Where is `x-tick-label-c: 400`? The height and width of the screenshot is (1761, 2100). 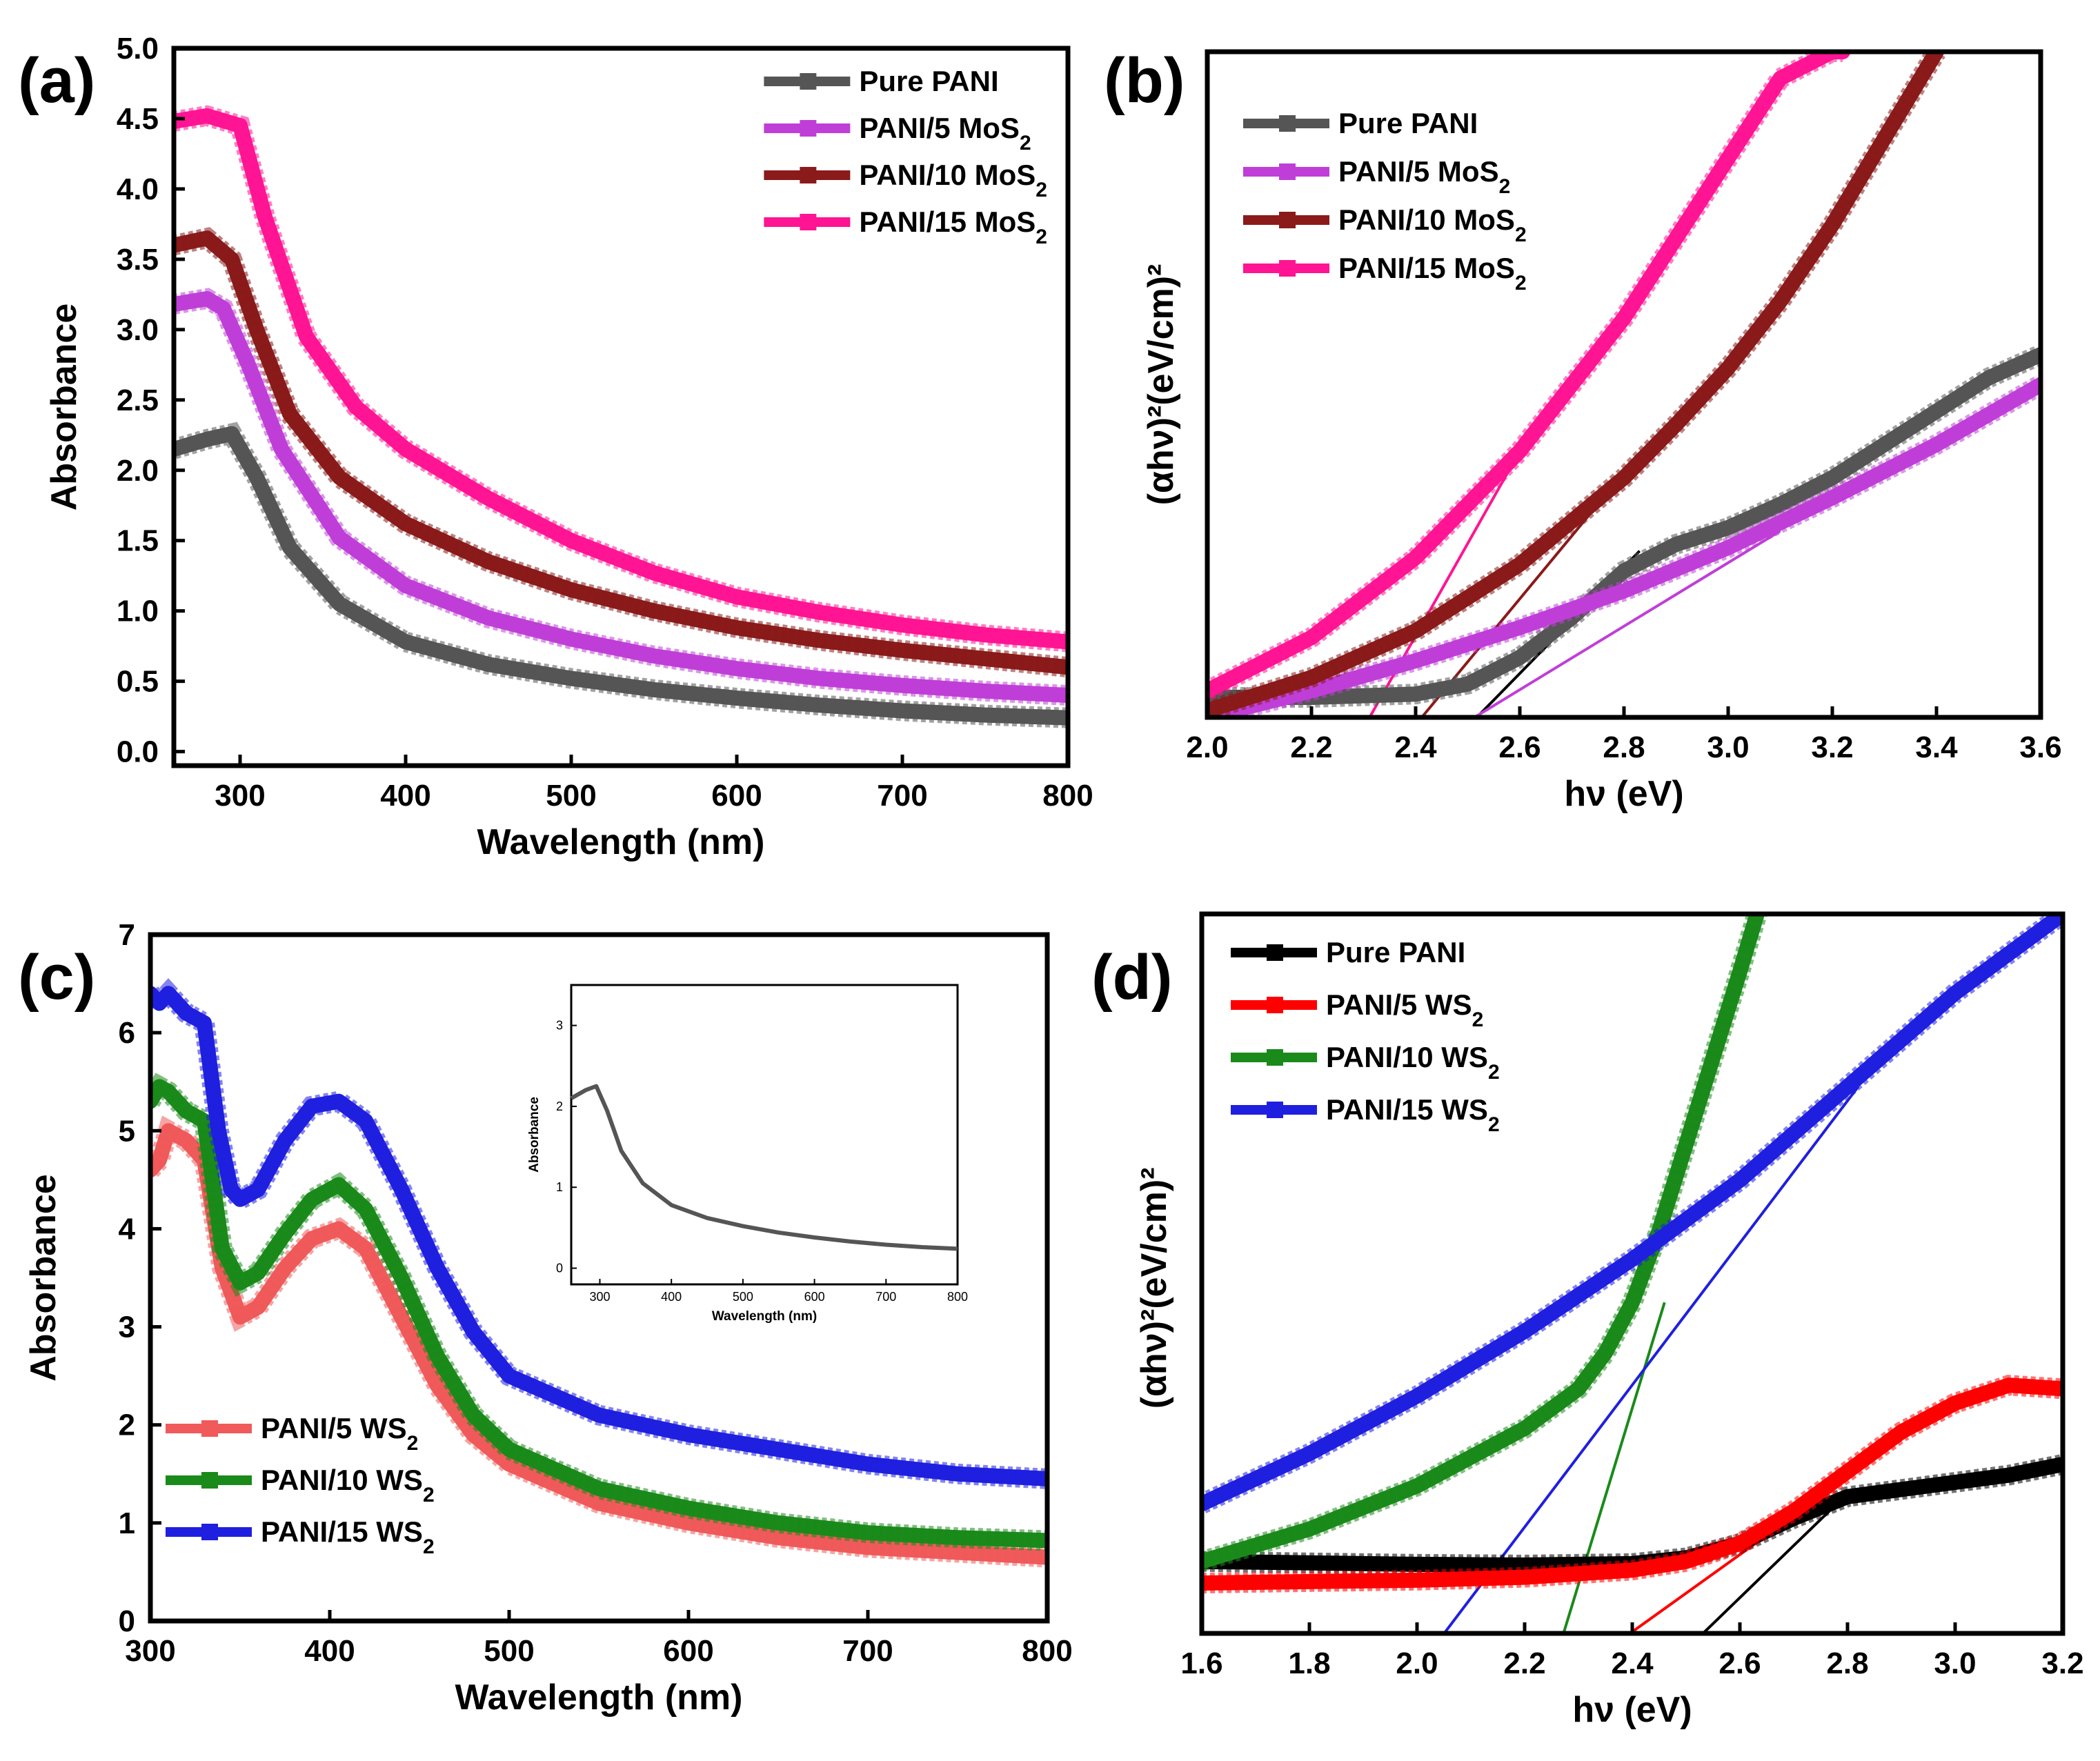
x-tick-label-c: 400 is located at coordinates (329, 1651).